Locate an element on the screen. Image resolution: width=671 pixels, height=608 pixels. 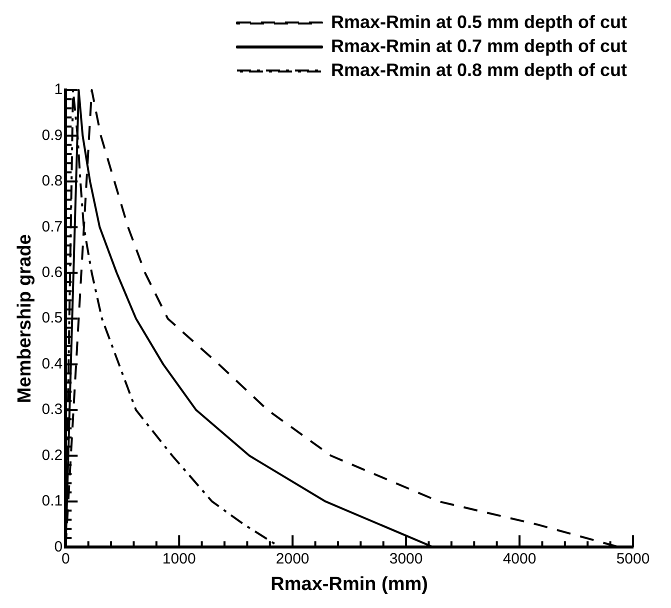
x-axis-title: Rmax-Rmin (mm) is located at coordinates (349, 584).